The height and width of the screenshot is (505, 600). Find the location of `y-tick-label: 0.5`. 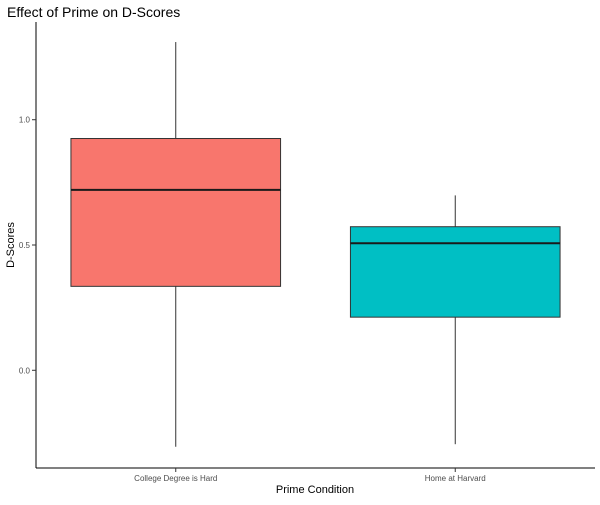

y-tick-label: 0.5 is located at coordinates (25, 245).